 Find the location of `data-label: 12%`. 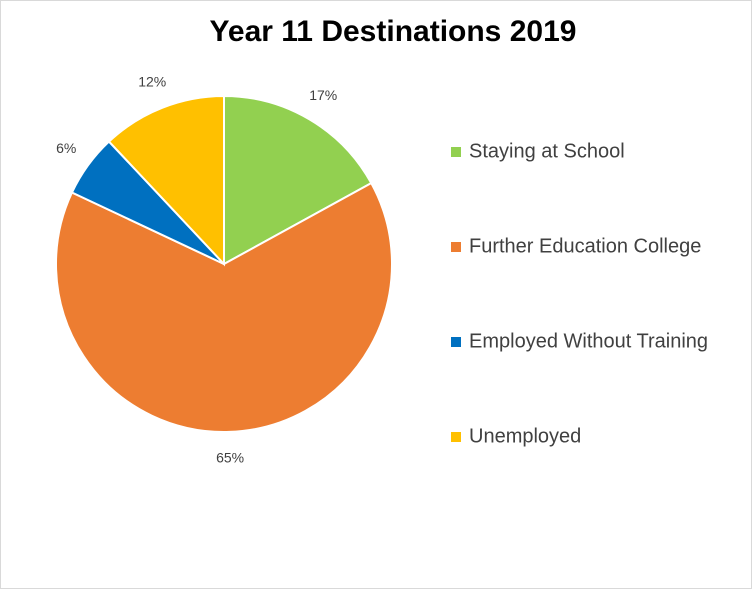

data-label: 12% is located at coordinates (152, 81).